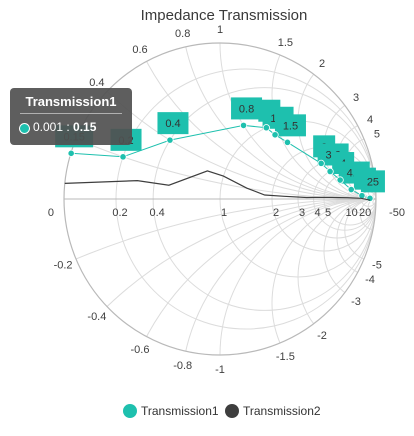  What do you see at coordinates (180, 411) in the screenshot?
I see `legend-label-transmission1: Transmission1` at bounding box center [180, 411].